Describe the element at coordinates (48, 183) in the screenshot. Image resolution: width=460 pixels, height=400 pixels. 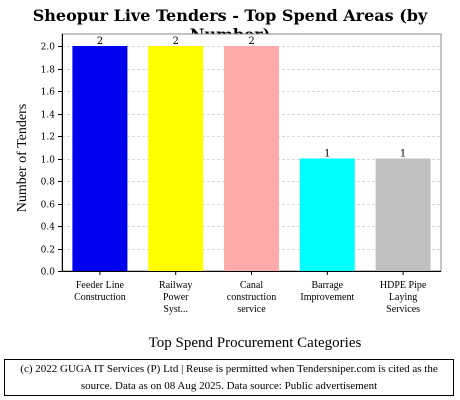
I see `y-tick-label: 0.8` at that location.